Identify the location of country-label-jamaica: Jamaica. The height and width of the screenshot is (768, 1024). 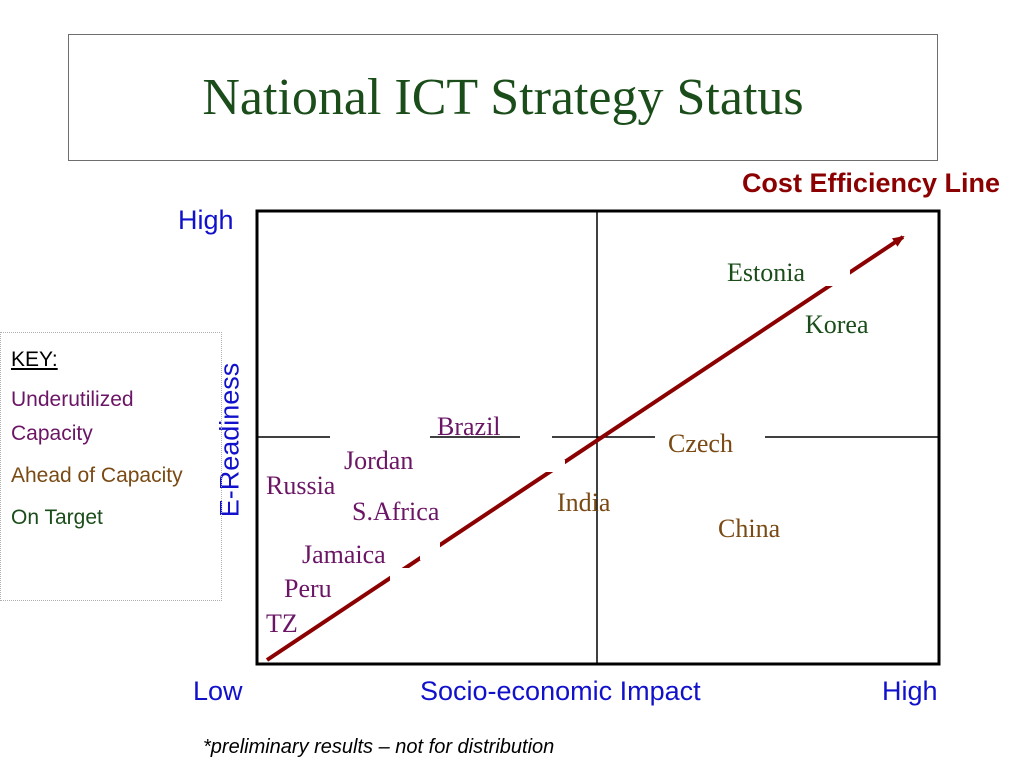
(344, 554).